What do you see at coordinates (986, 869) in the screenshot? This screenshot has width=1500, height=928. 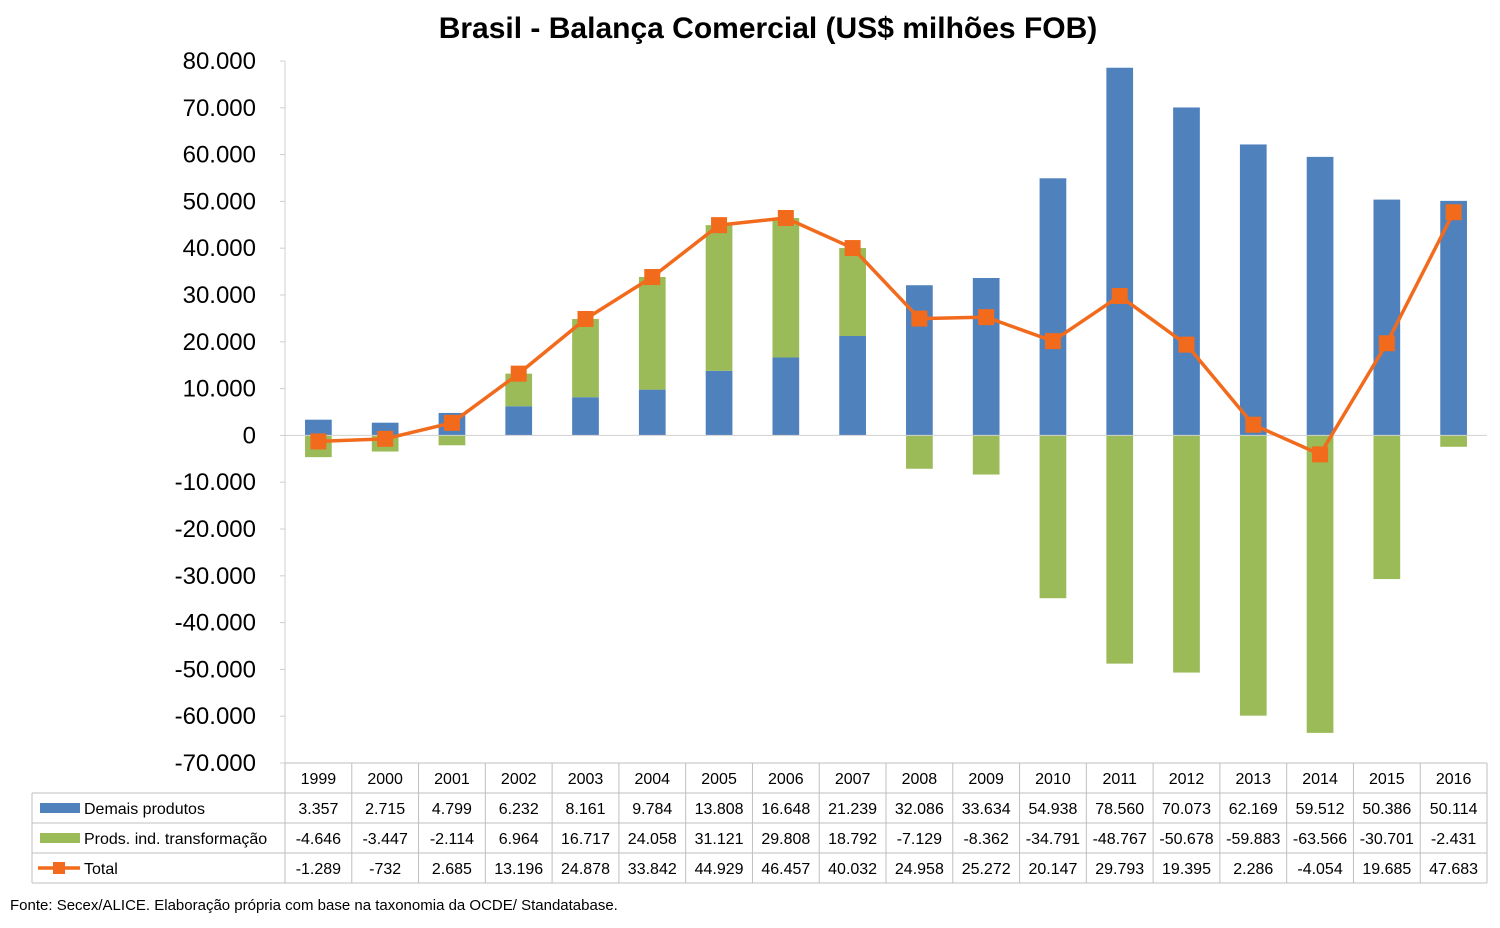 I see `data-label: 25.272` at bounding box center [986, 869].